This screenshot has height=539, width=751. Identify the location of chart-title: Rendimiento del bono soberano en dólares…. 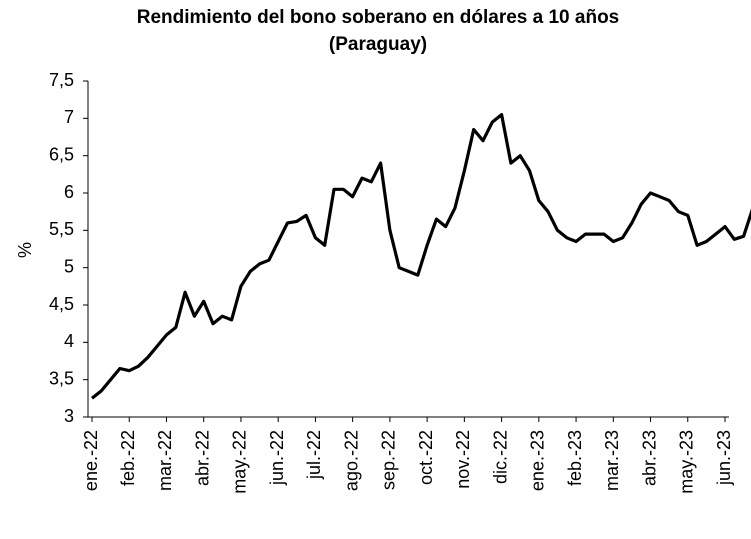
(378, 17).